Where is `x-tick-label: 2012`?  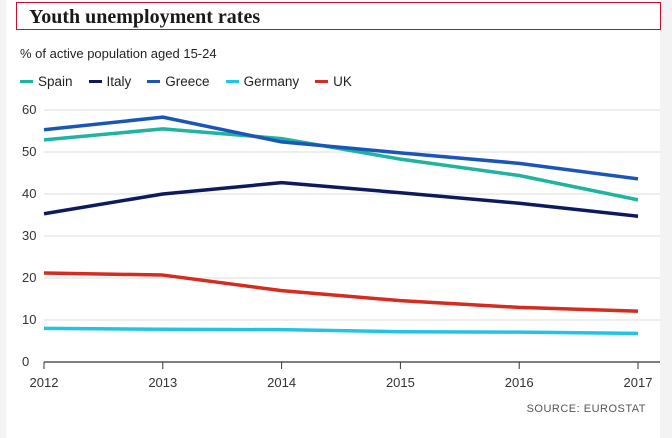 x-tick-label: 2012 is located at coordinates (44, 382).